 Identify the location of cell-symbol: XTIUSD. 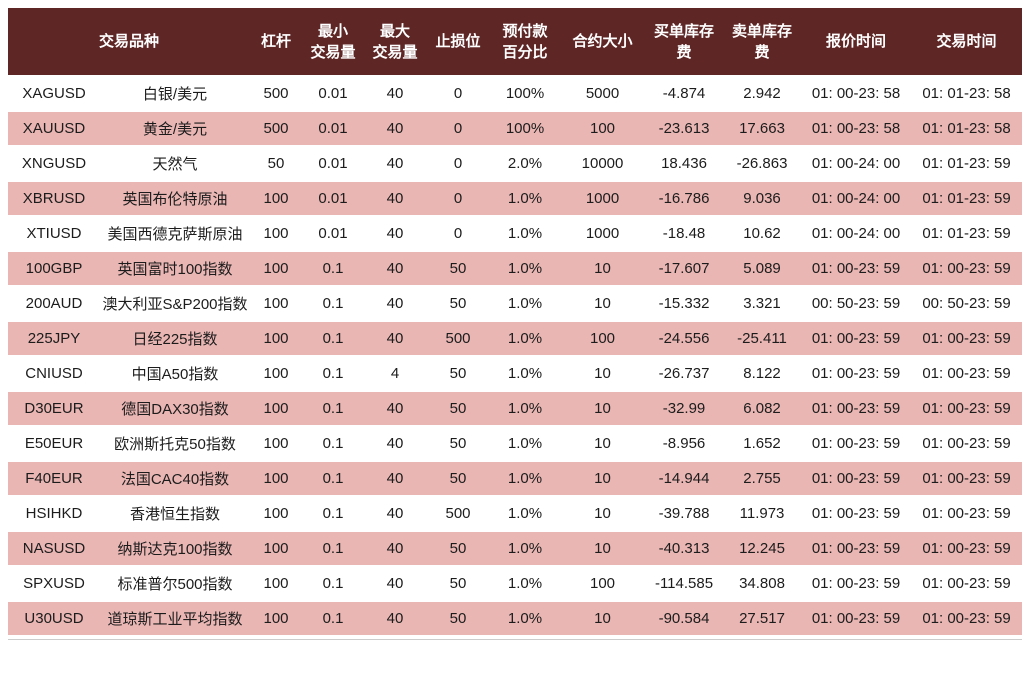
(54, 232).